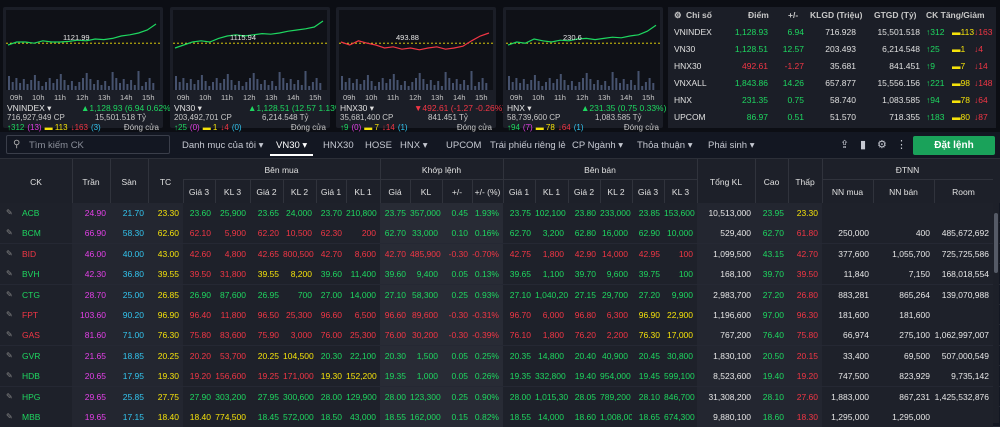 This screenshot has width=1000, height=427. Describe the element at coordinates (519, 192) in the screenshot. I see `col-ask1-price: Giá 1` at that location.